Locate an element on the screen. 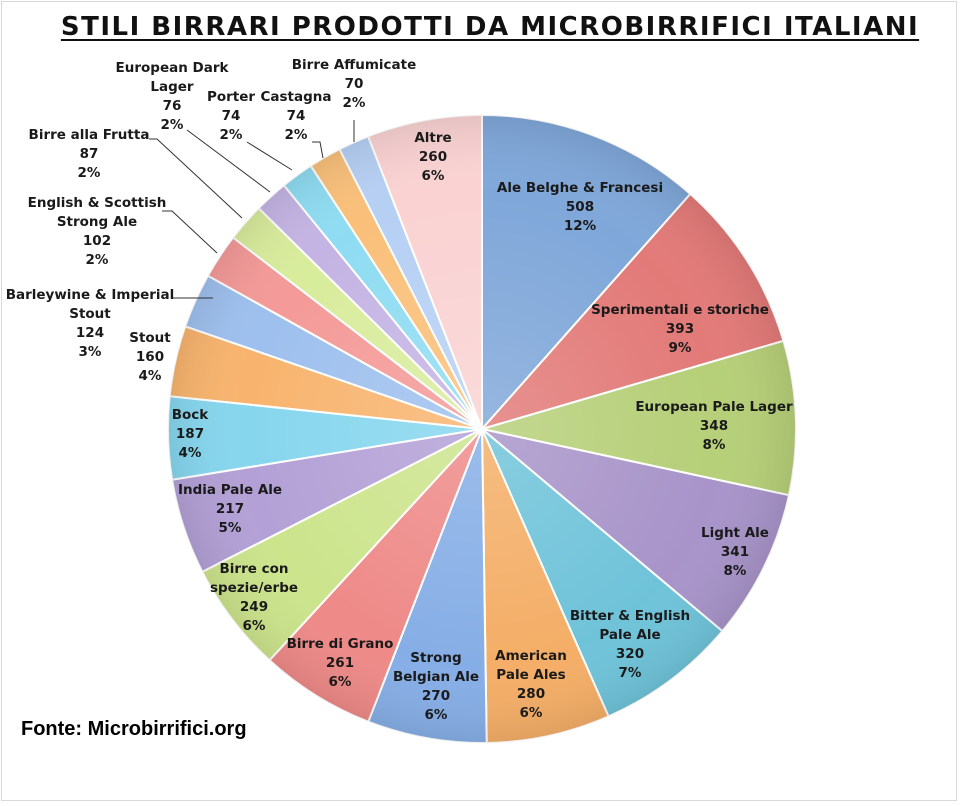 This screenshot has width=960, height=806. slice-label: Ale Belghe & Francesi 508 12% is located at coordinates (580, 207).